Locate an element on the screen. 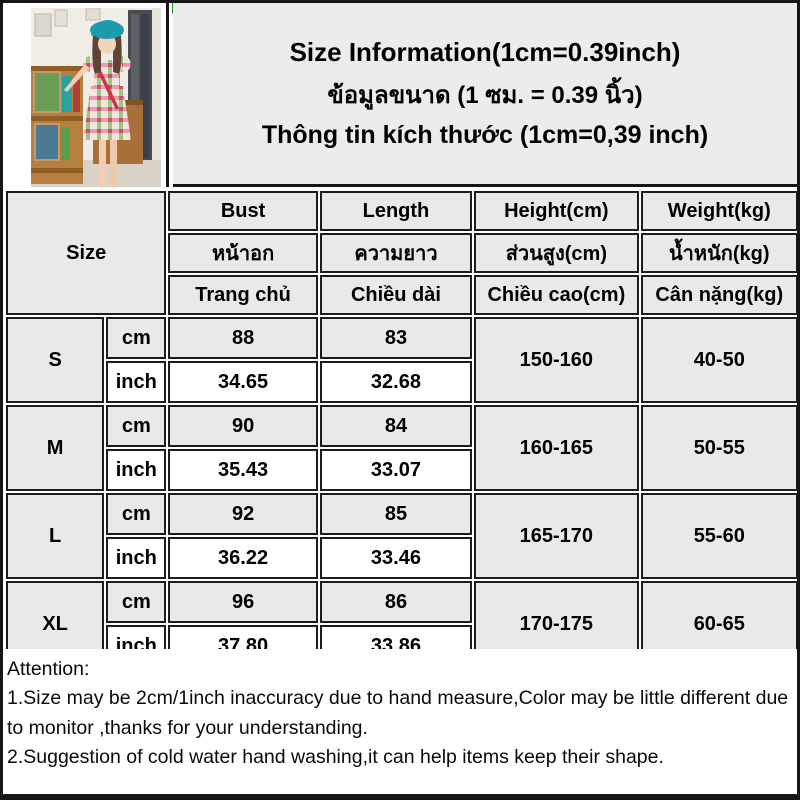 Image resolution: width=800 pixels, height=800 pixels. m-bust-cm: 90 is located at coordinates (243, 426).